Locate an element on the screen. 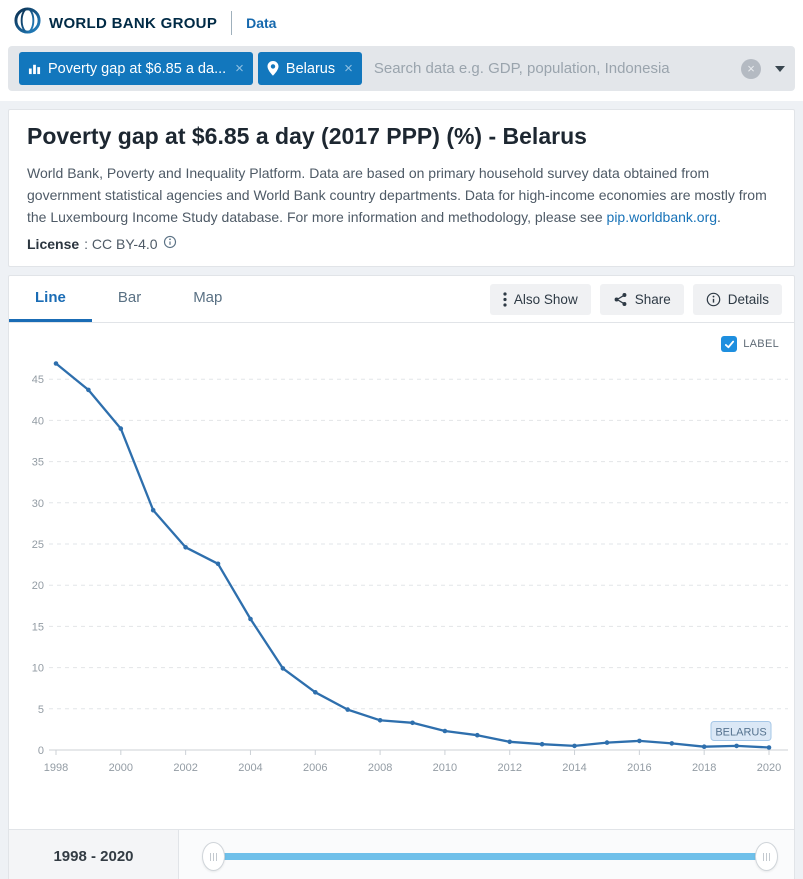  svg-text: 2004 is located at coordinates (250, 768).